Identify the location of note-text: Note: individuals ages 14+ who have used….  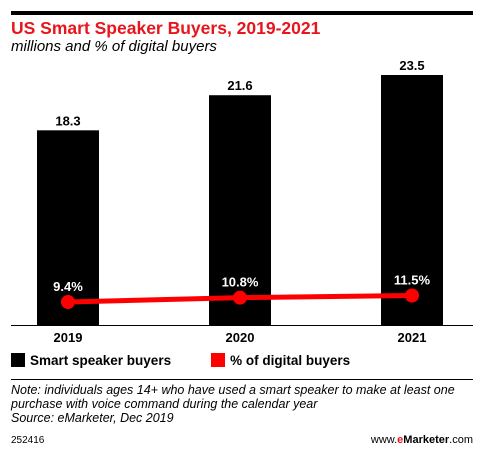
(233, 397).